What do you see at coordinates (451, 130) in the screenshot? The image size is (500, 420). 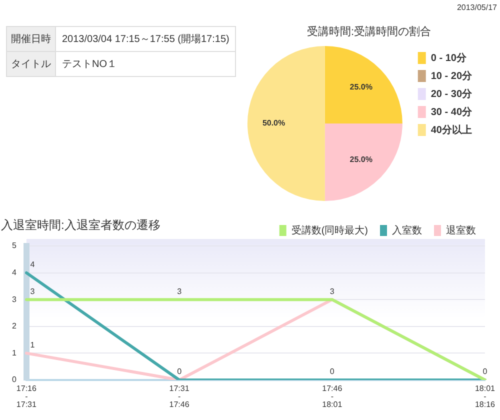 I see `legend-label: 40分以上` at bounding box center [451, 130].